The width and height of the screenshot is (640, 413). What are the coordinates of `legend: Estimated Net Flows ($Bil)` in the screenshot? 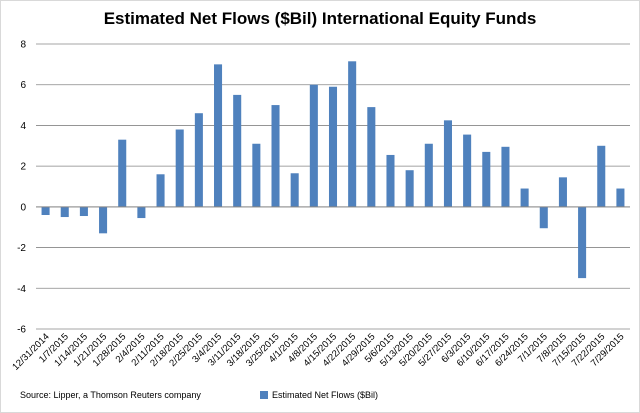 It's located at (319, 395).